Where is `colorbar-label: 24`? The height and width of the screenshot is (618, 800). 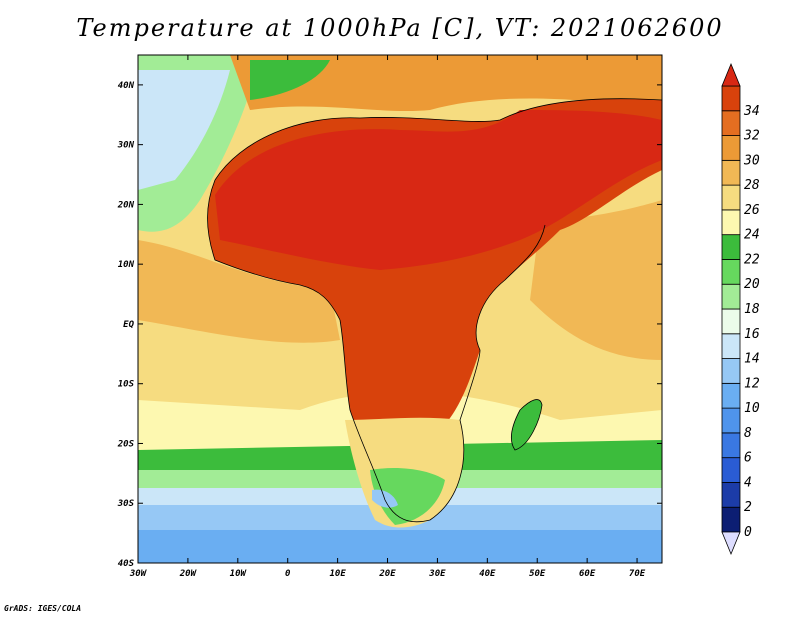 colorbar-label: 24 is located at coordinates (752, 235).